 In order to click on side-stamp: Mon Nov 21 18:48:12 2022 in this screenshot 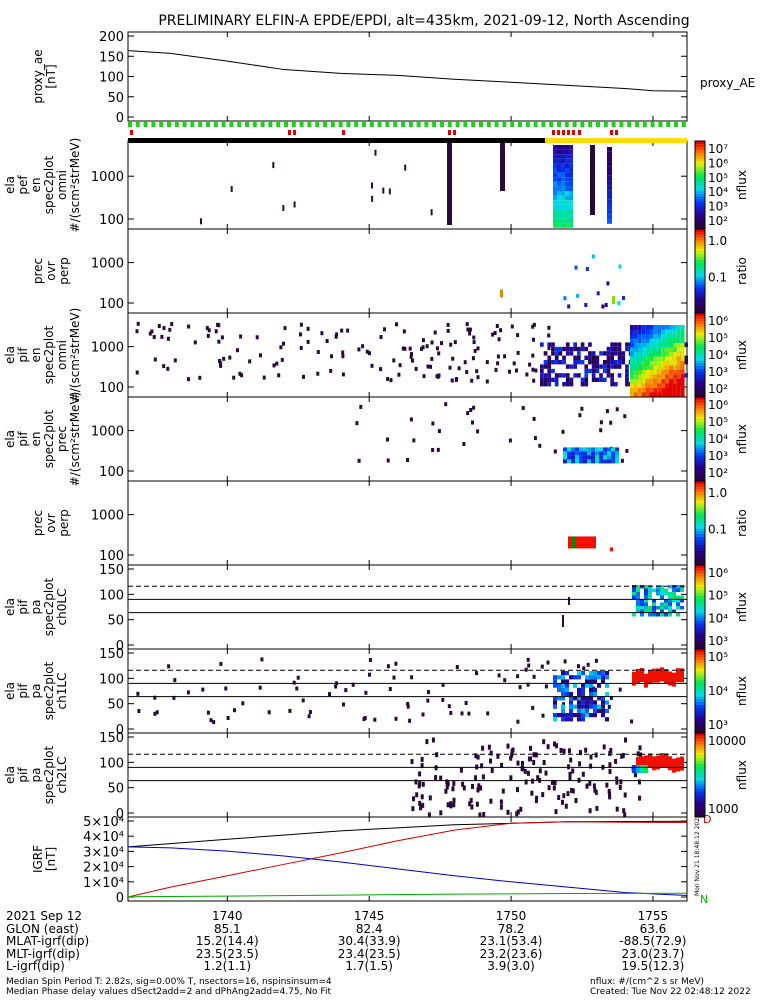, I will do `click(697, 855)`.